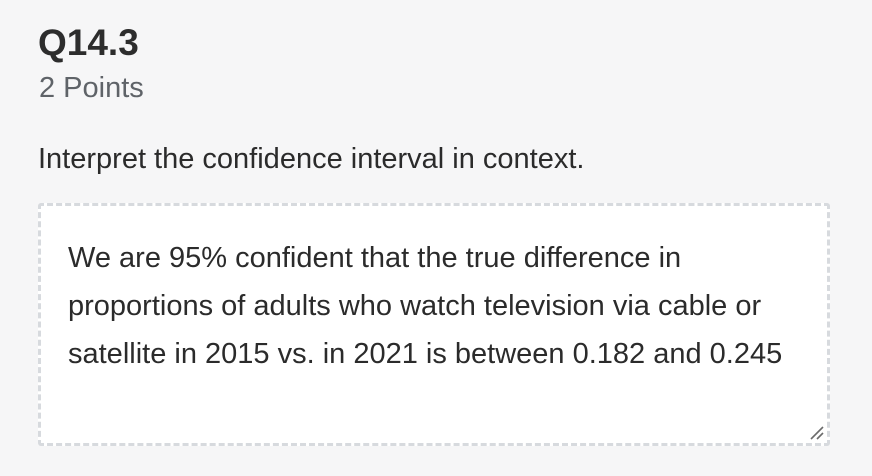 The width and height of the screenshot is (872, 476). What do you see at coordinates (817, 433) in the screenshot?
I see `resize-handle-icon` at bounding box center [817, 433].